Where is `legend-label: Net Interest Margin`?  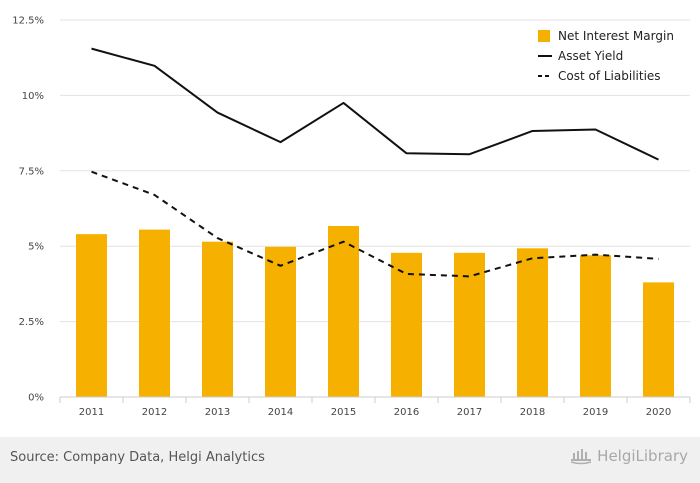 legend-label: Net Interest Margin is located at coordinates (616, 36).